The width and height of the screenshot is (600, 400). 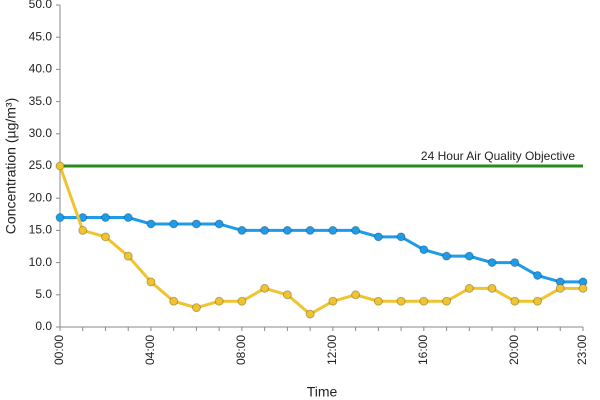 What do you see at coordinates (332, 350) in the screenshot?
I see `x-tick-label: 12:00` at bounding box center [332, 350].